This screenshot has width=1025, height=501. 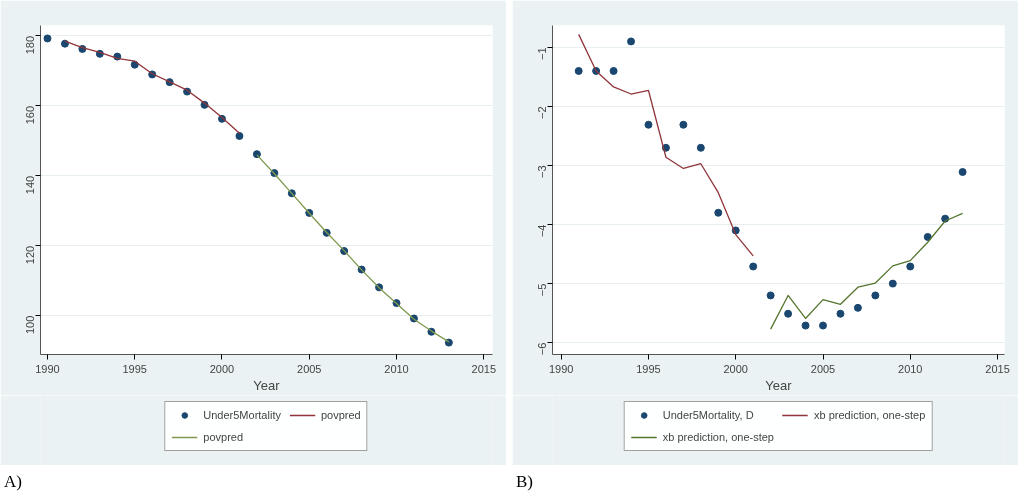 I want to click on text: B), so click(x=524, y=482).